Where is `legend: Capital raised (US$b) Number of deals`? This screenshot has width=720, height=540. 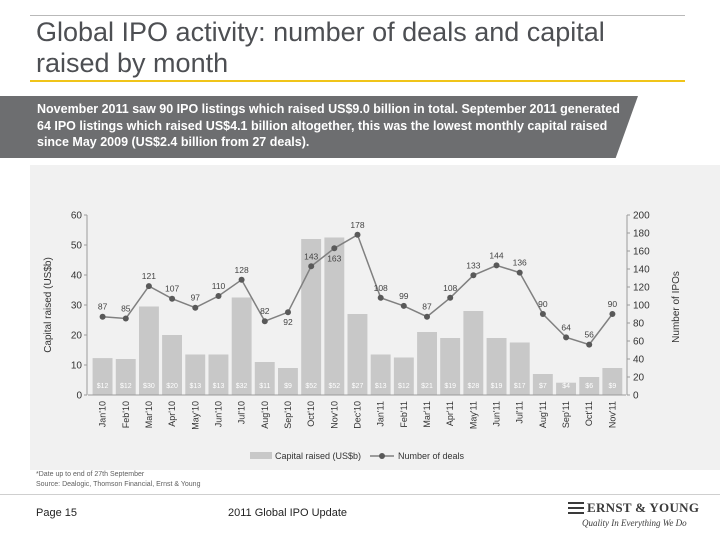
legend: Capital raised (US$b) Number of deals is located at coordinates (357, 456).